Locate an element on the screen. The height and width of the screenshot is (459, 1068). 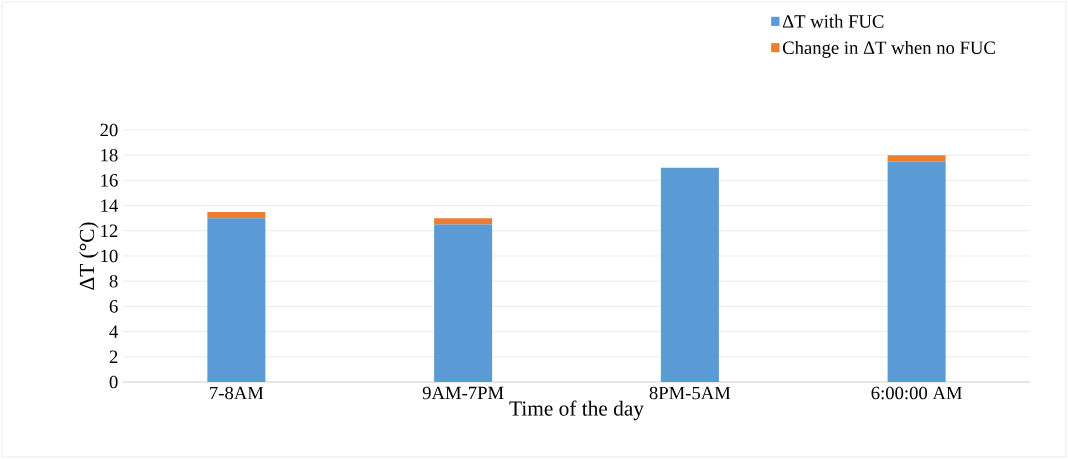
y-tick-label: 0 is located at coordinates (113, 382).